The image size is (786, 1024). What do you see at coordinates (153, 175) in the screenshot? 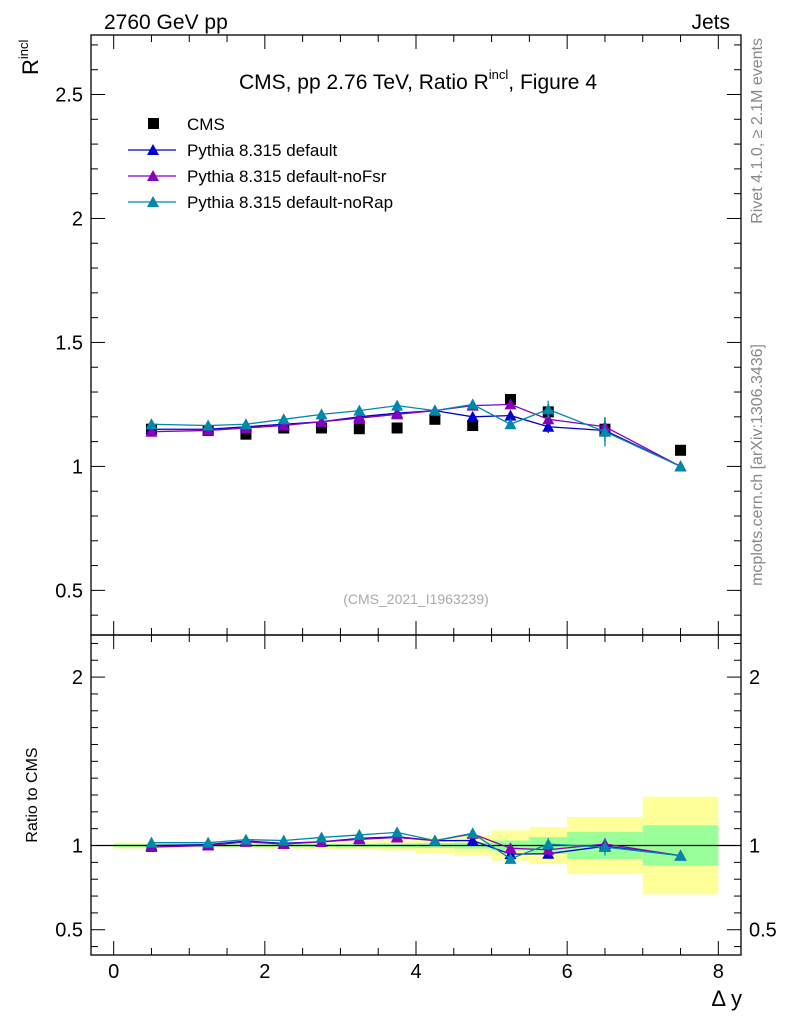
I see `legend-marker-nofsr` at bounding box center [153, 175].